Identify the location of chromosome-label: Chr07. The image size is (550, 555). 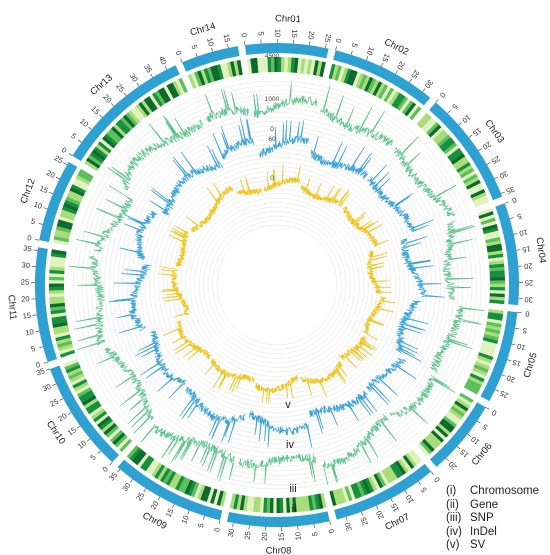
(397, 522).